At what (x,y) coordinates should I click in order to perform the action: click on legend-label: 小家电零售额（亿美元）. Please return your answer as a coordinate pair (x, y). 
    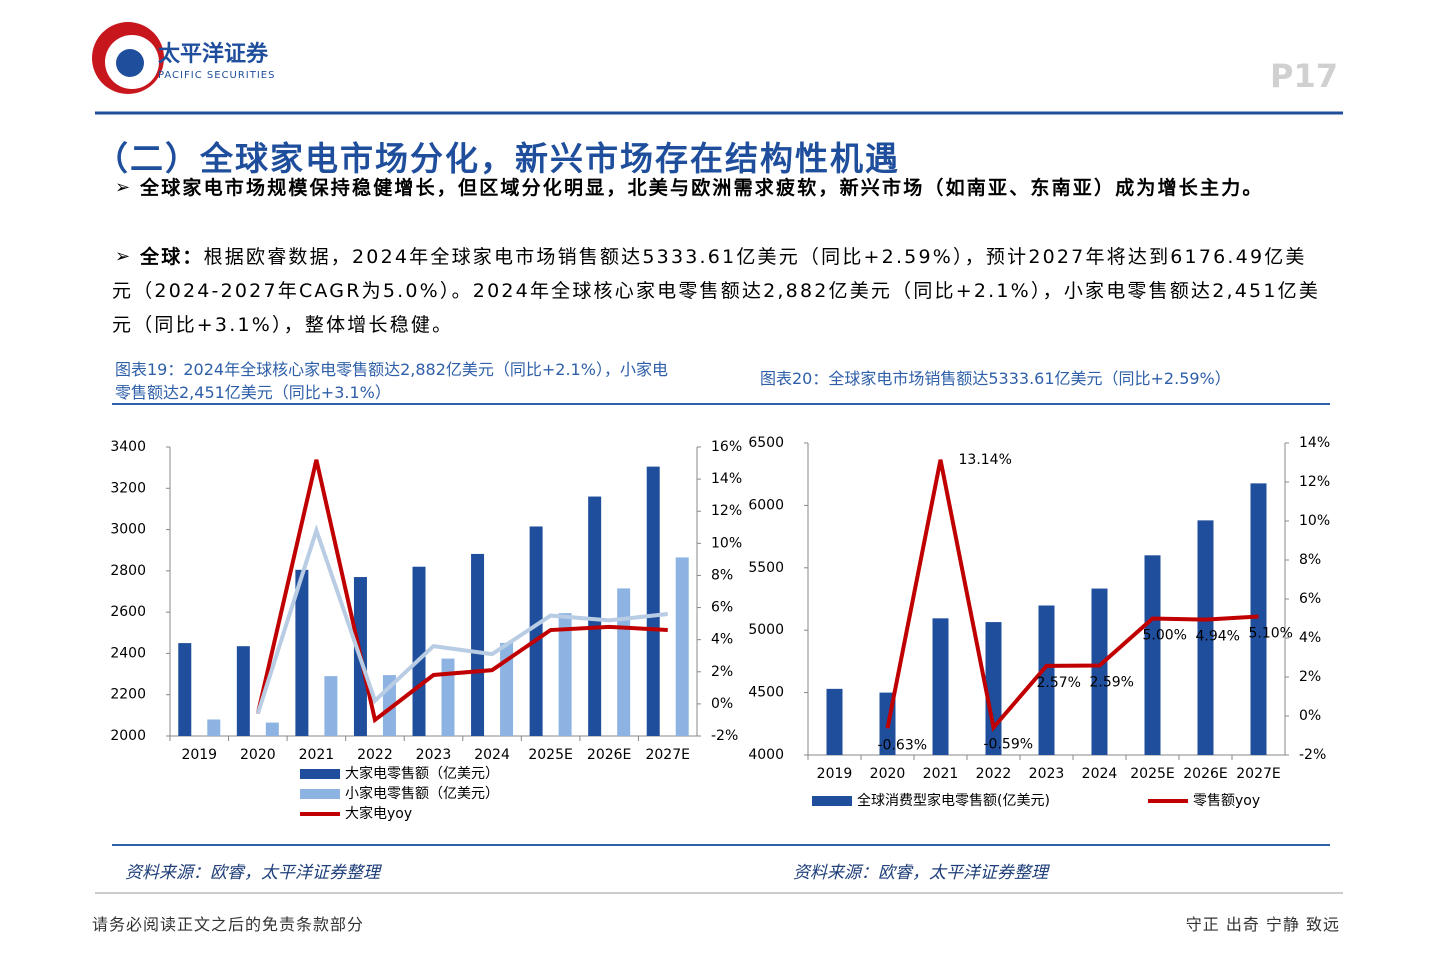
    Looking at the image, I should click on (422, 793).